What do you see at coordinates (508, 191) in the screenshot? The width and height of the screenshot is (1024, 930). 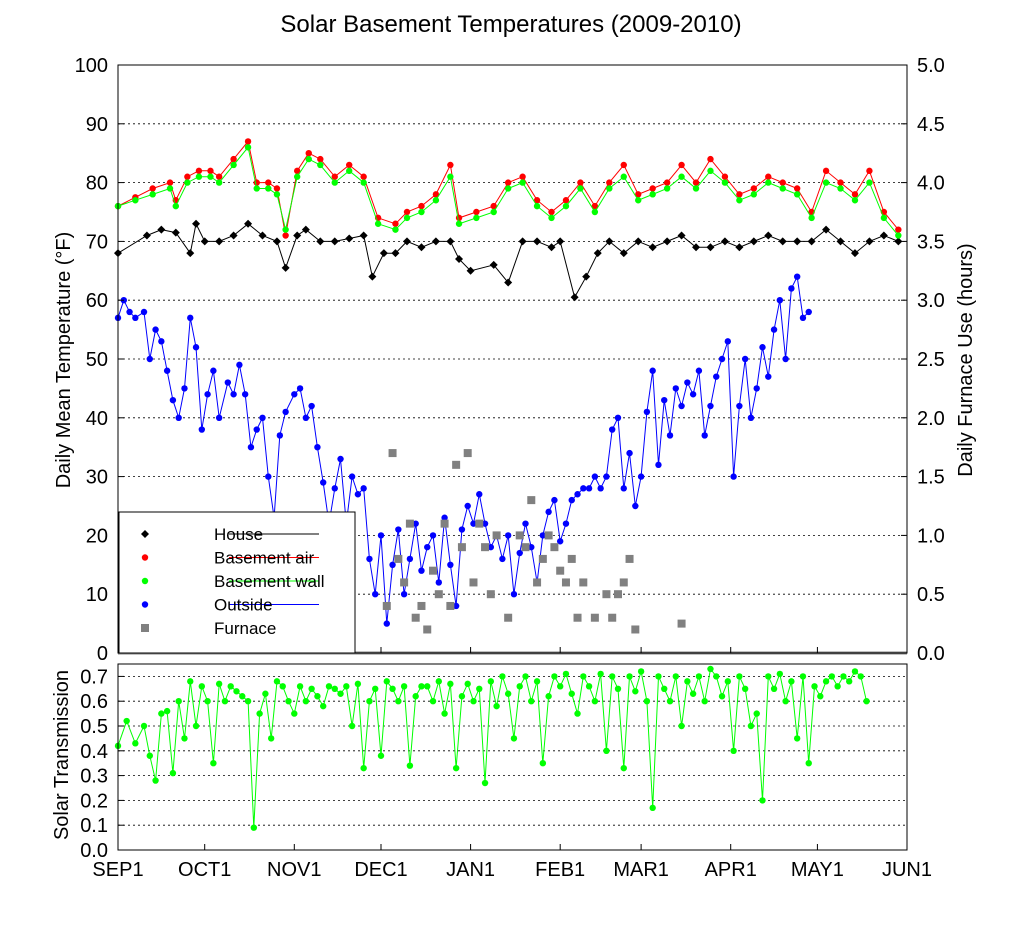 I see `series-line-basement-wall` at bounding box center [508, 191].